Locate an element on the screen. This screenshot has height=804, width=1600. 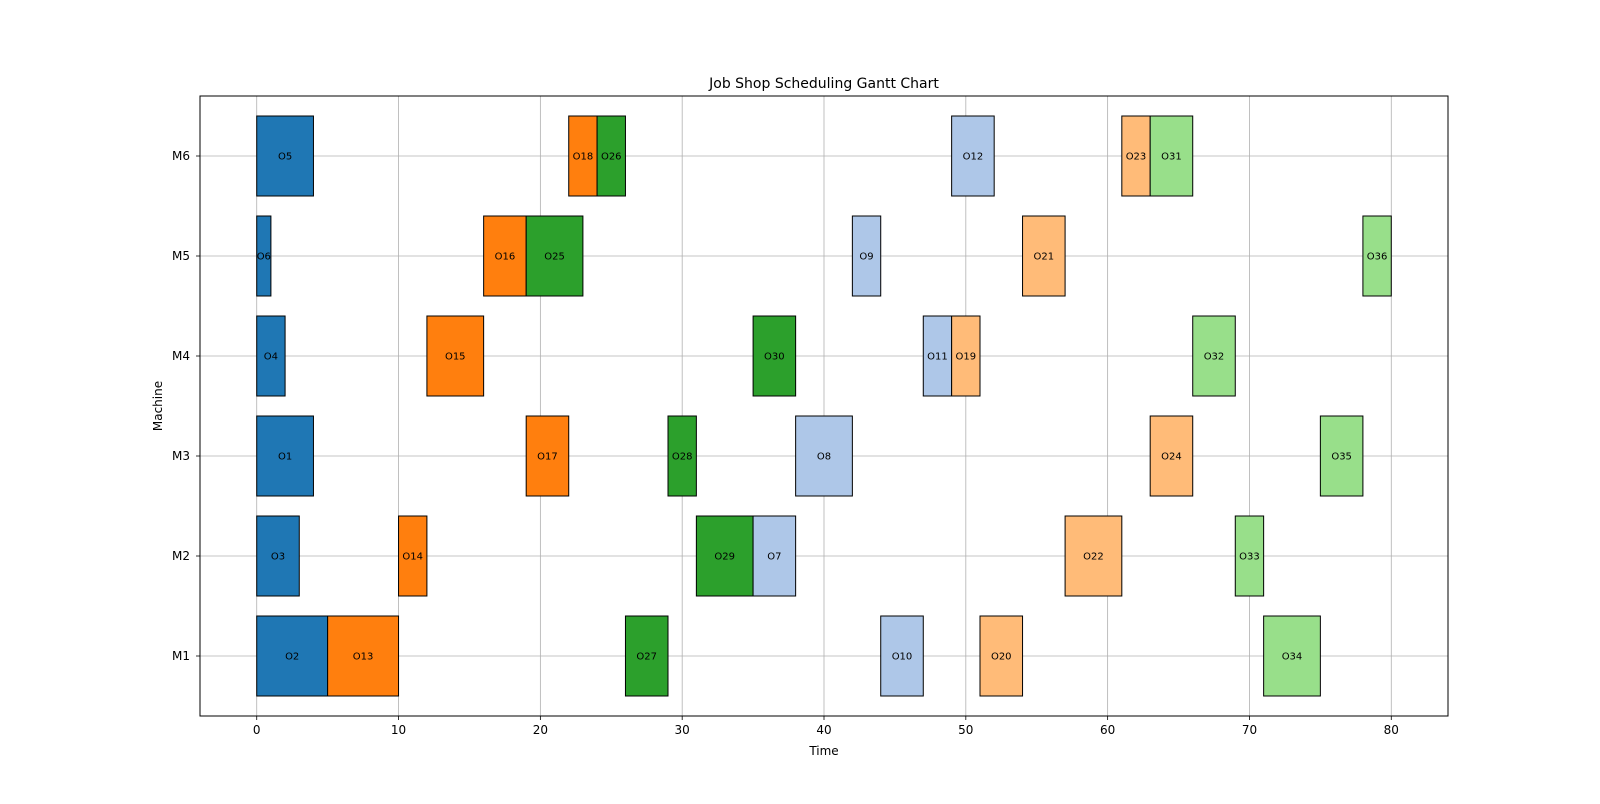
y-tick-label: M5 is located at coordinates (181, 256).